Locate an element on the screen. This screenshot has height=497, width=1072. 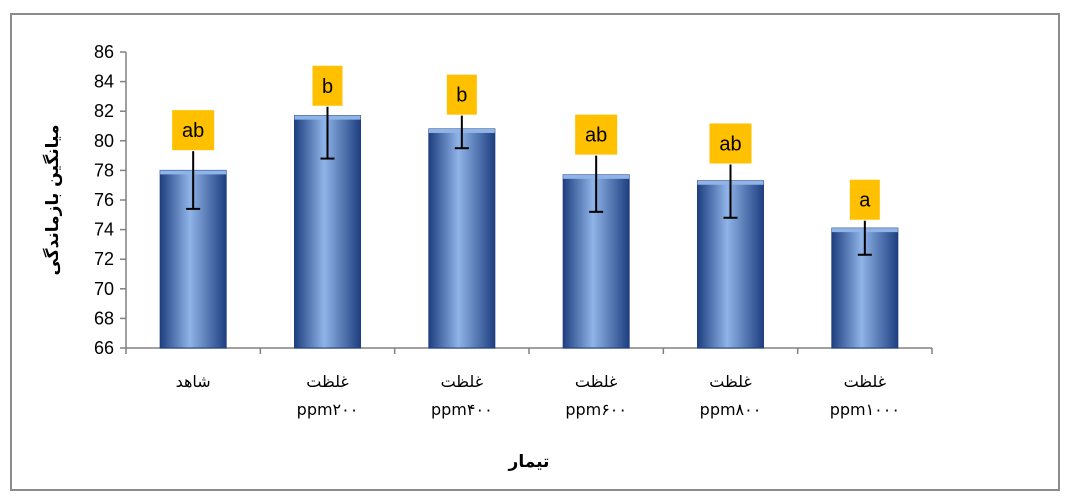
x-category-label: ppm۴۰۰ is located at coordinates (462, 409).